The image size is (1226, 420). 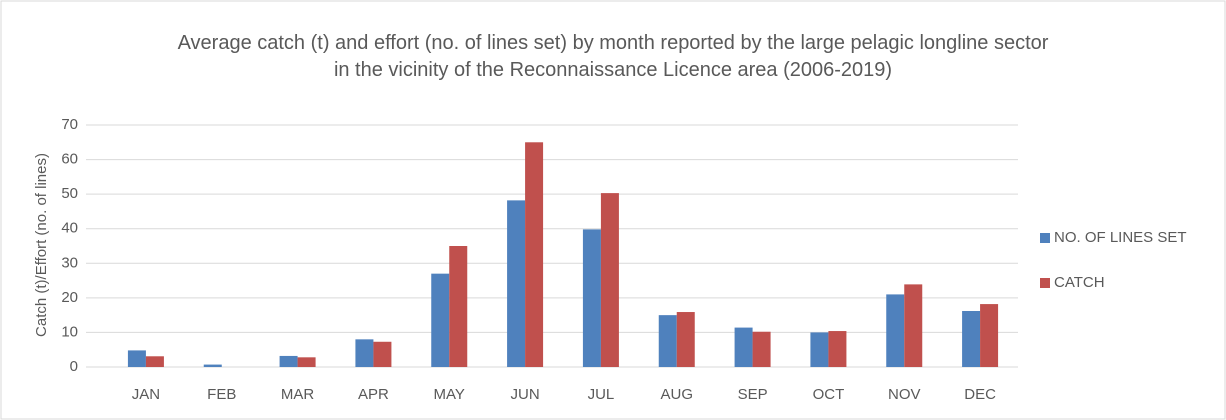 What do you see at coordinates (449, 394) in the screenshot?
I see `x-tick-label: MAY` at bounding box center [449, 394].